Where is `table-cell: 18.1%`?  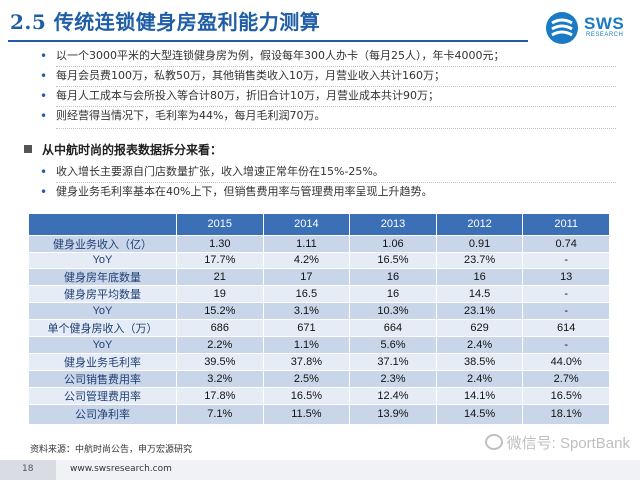 table-cell: 18.1% is located at coordinates (566, 414).